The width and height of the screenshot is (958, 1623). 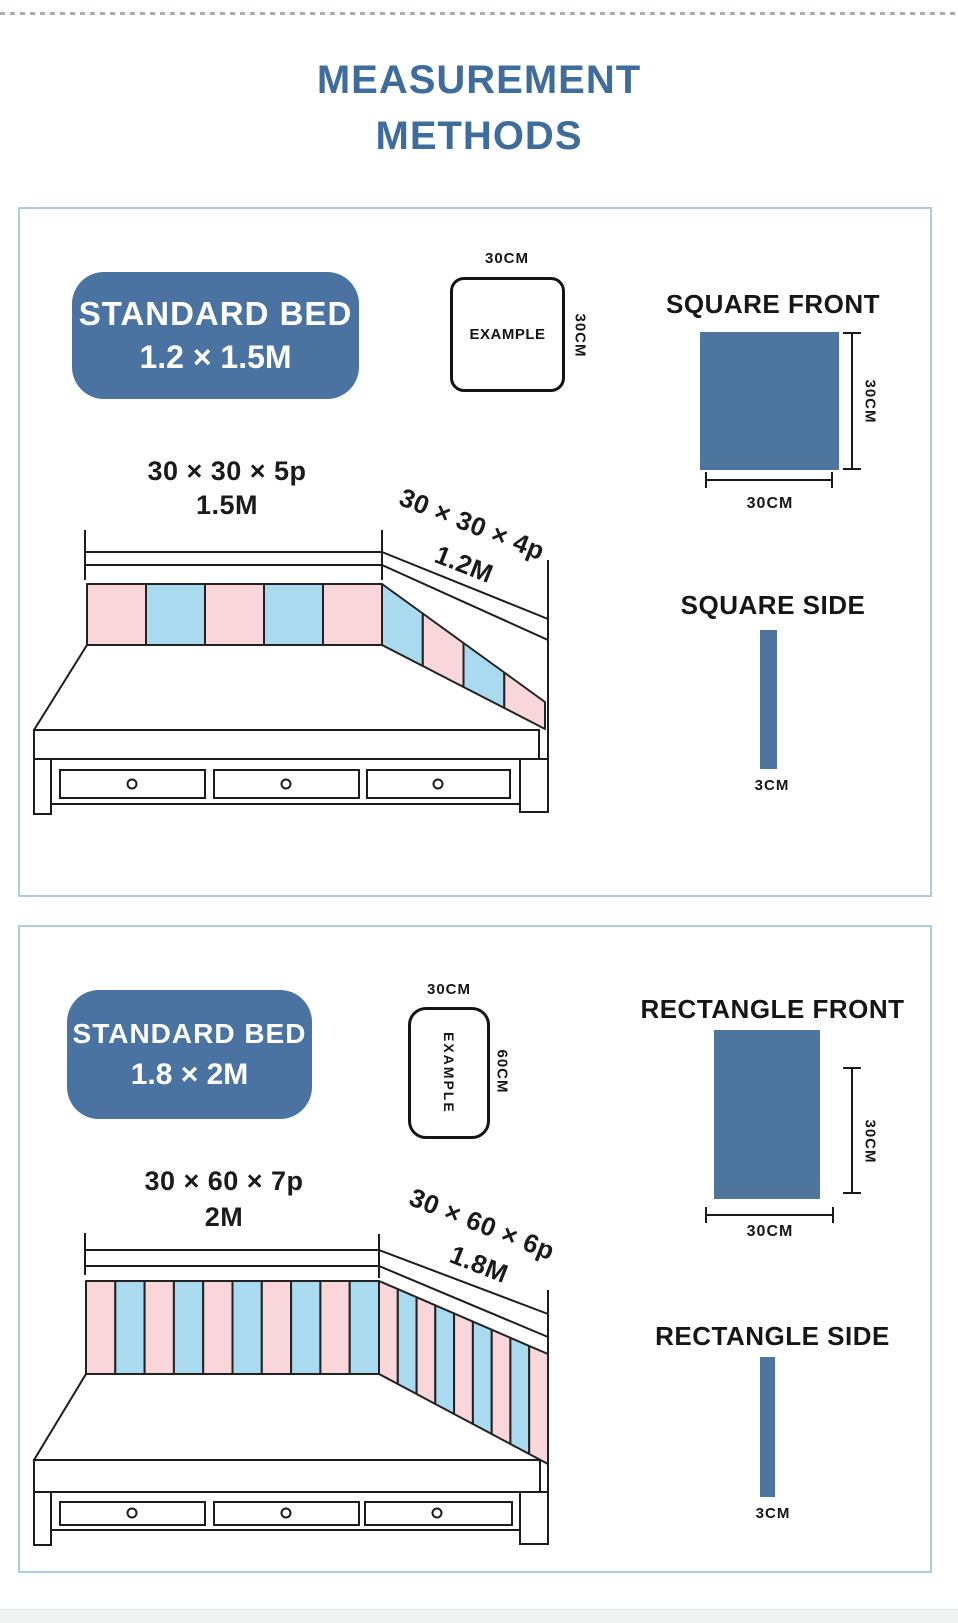 I want to click on rectangle-front-height-line, so click(x=852, y=1130).